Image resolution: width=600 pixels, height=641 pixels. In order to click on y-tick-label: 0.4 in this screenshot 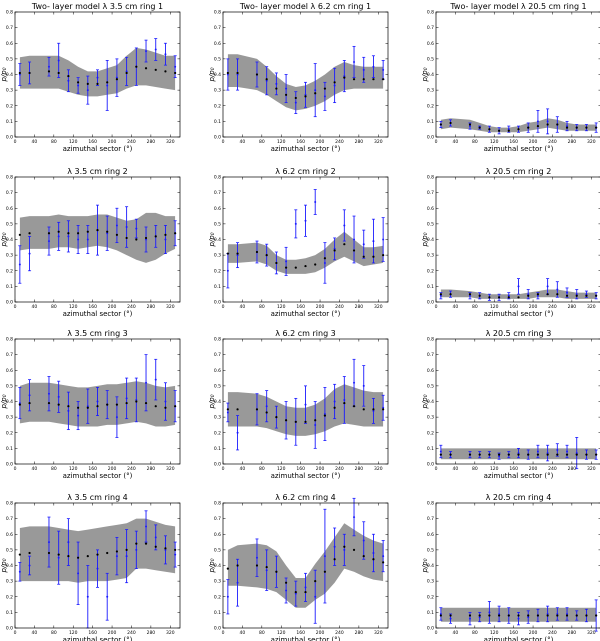, I will do `click(9, 566)`.